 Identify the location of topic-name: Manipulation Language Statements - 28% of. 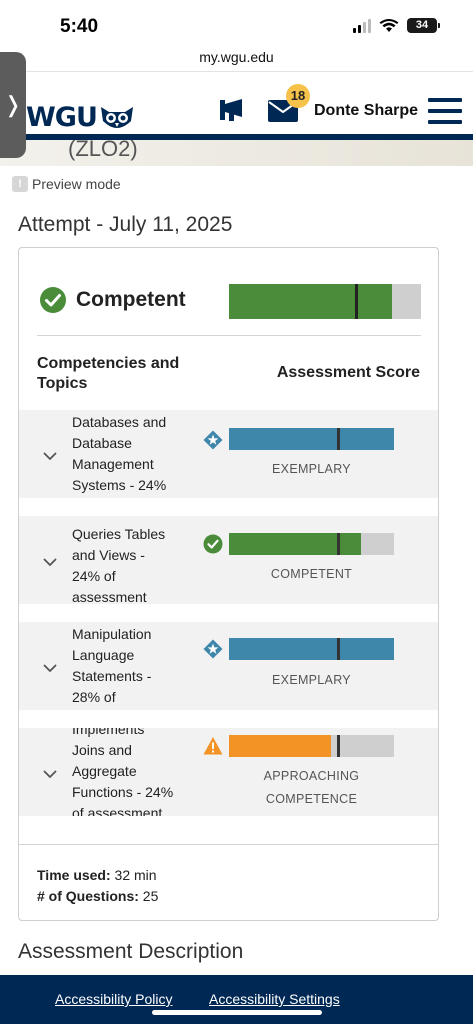
(132, 666).